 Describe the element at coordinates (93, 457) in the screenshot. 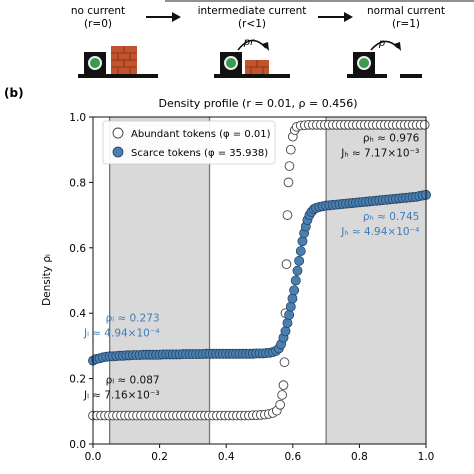

I see `x-tick-label: 0.0` at that location.